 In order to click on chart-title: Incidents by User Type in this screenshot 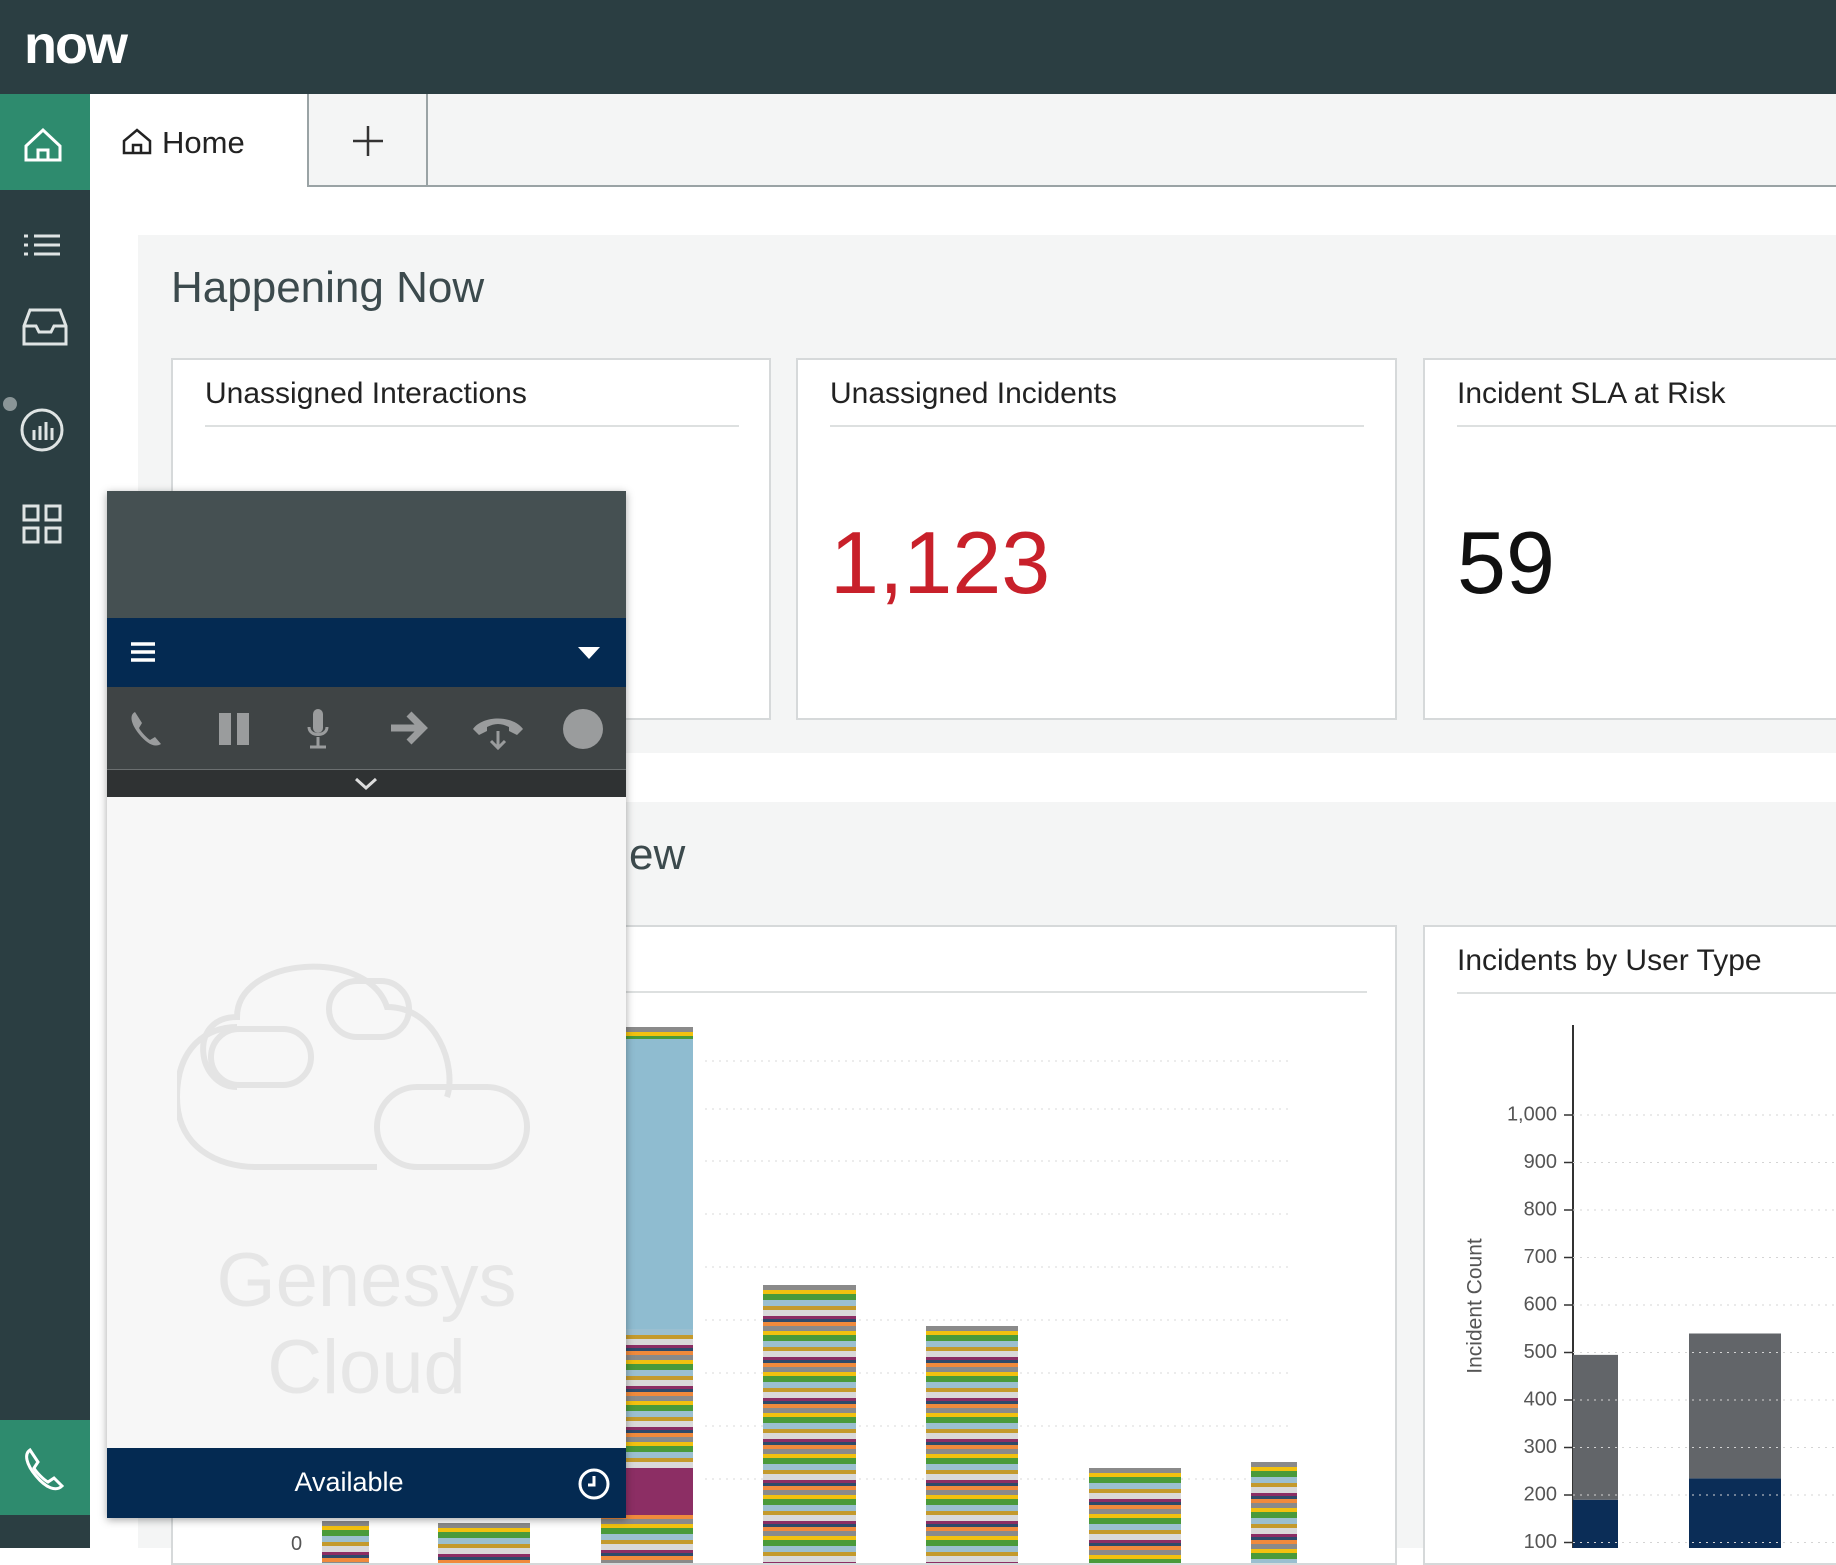, I will do `click(1646, 969)`.